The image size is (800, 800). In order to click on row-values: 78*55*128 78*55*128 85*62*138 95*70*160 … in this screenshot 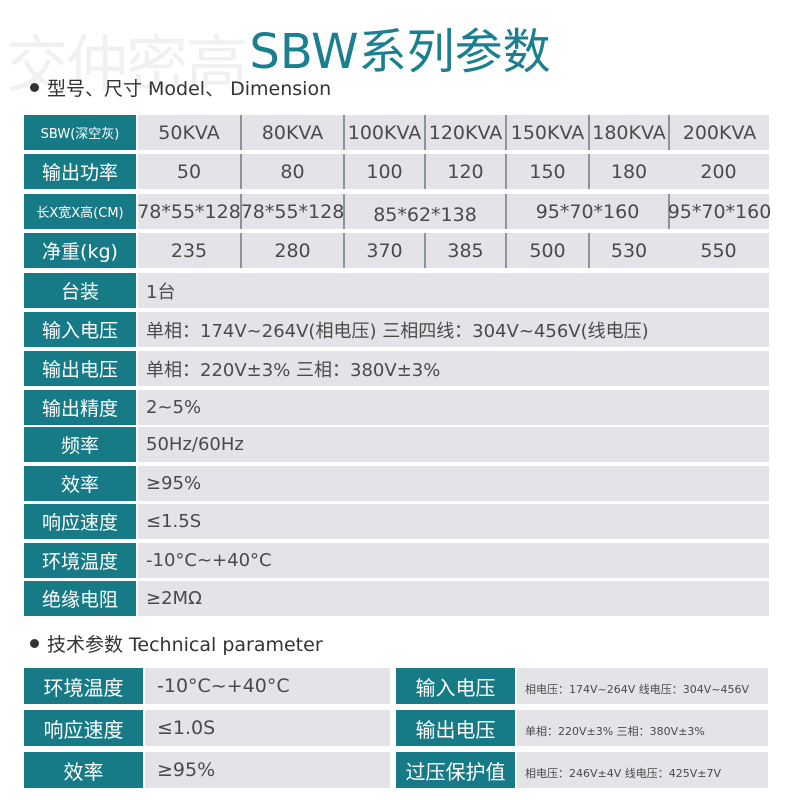, I will do `click(454, 211)`.